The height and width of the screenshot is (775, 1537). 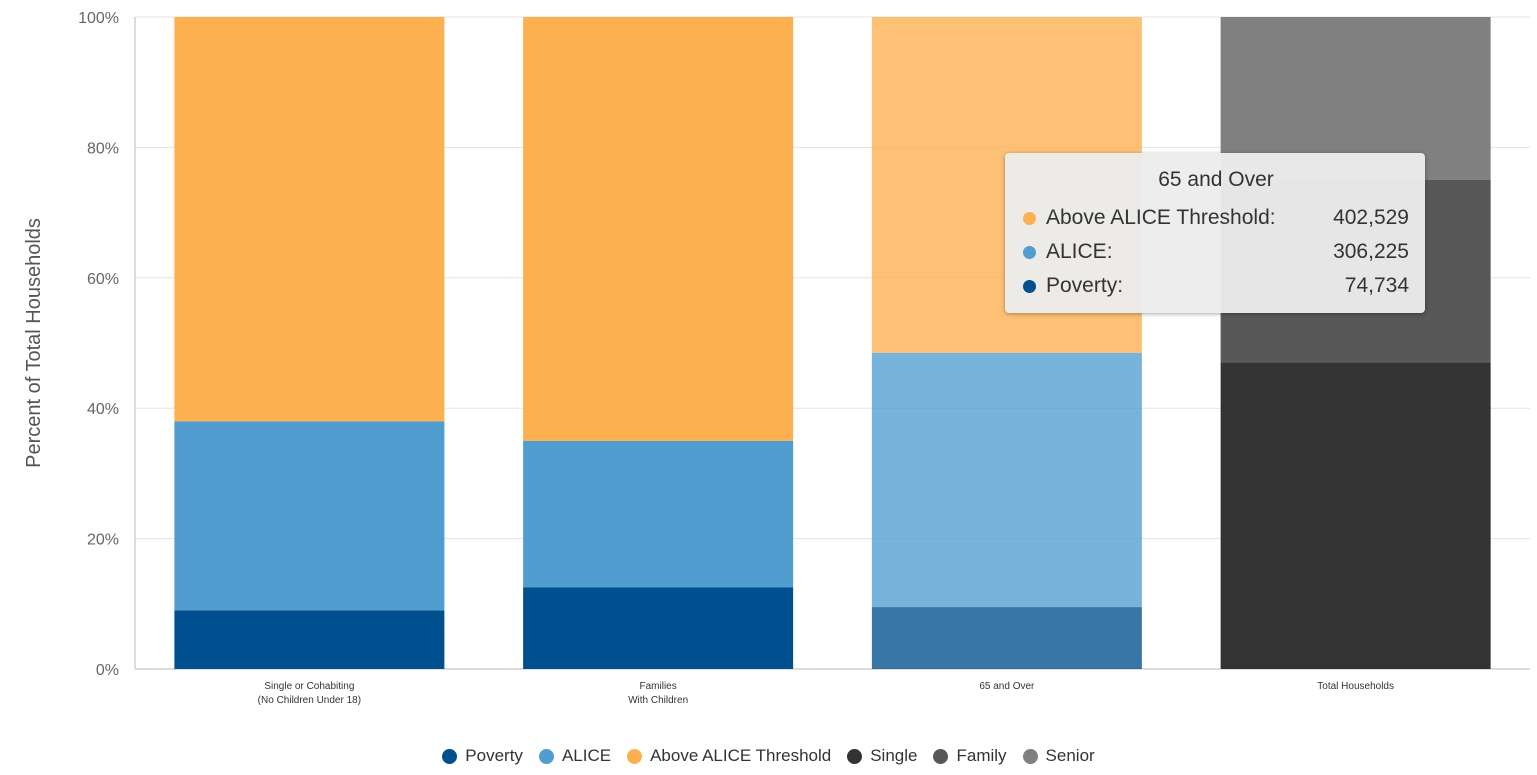 I want to click on y-tick-label: 100%, so click(x=98, y=18).